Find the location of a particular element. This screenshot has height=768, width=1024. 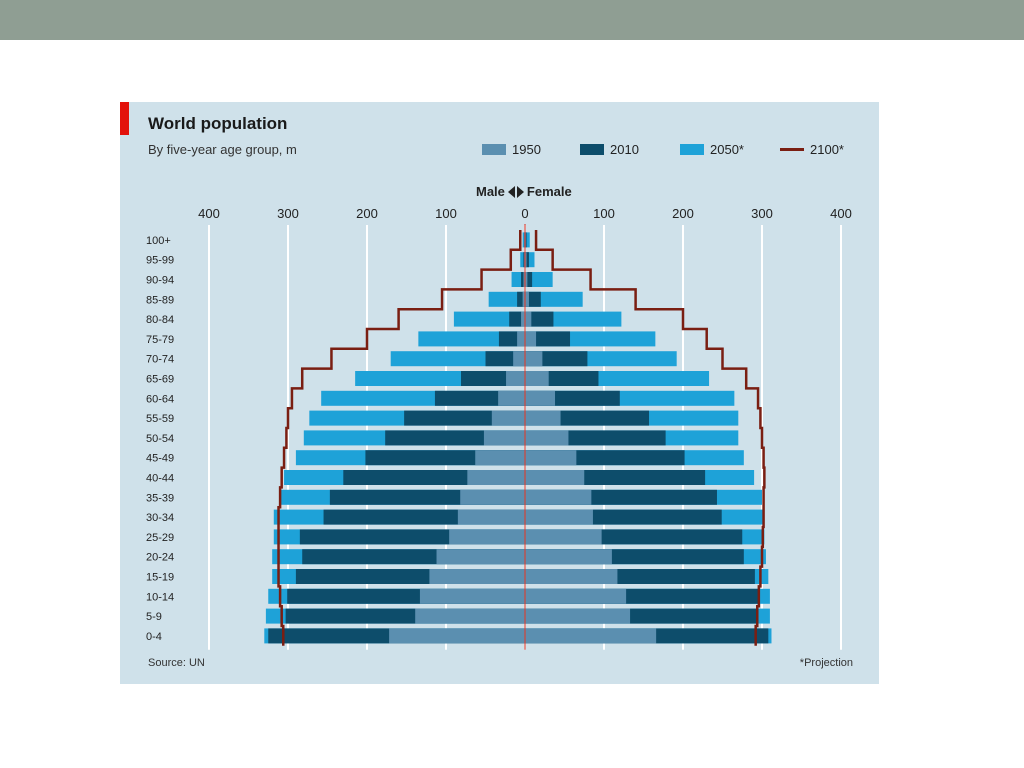

legend-item-1950: 1950 is located at coordinates (511, 149).